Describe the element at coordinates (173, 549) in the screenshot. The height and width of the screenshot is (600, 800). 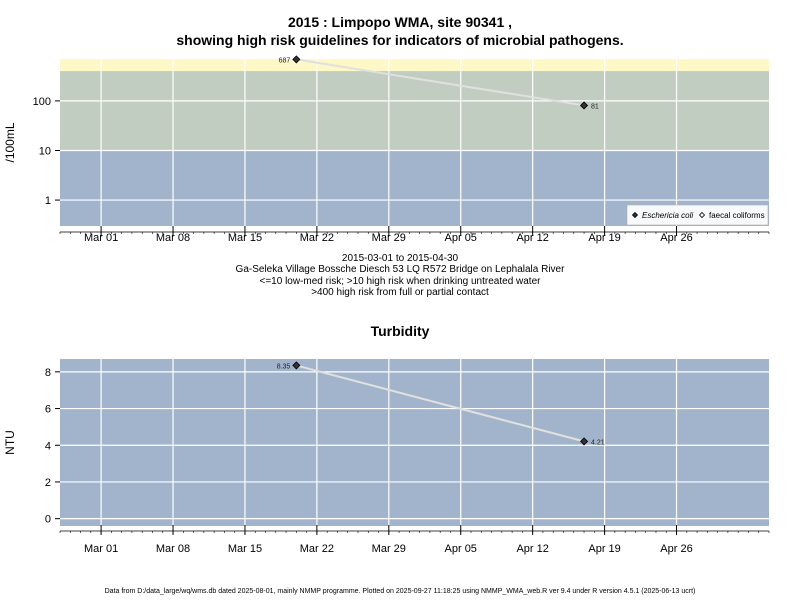
I see `panel2-xtick-label-1: Mar 08` at that location.